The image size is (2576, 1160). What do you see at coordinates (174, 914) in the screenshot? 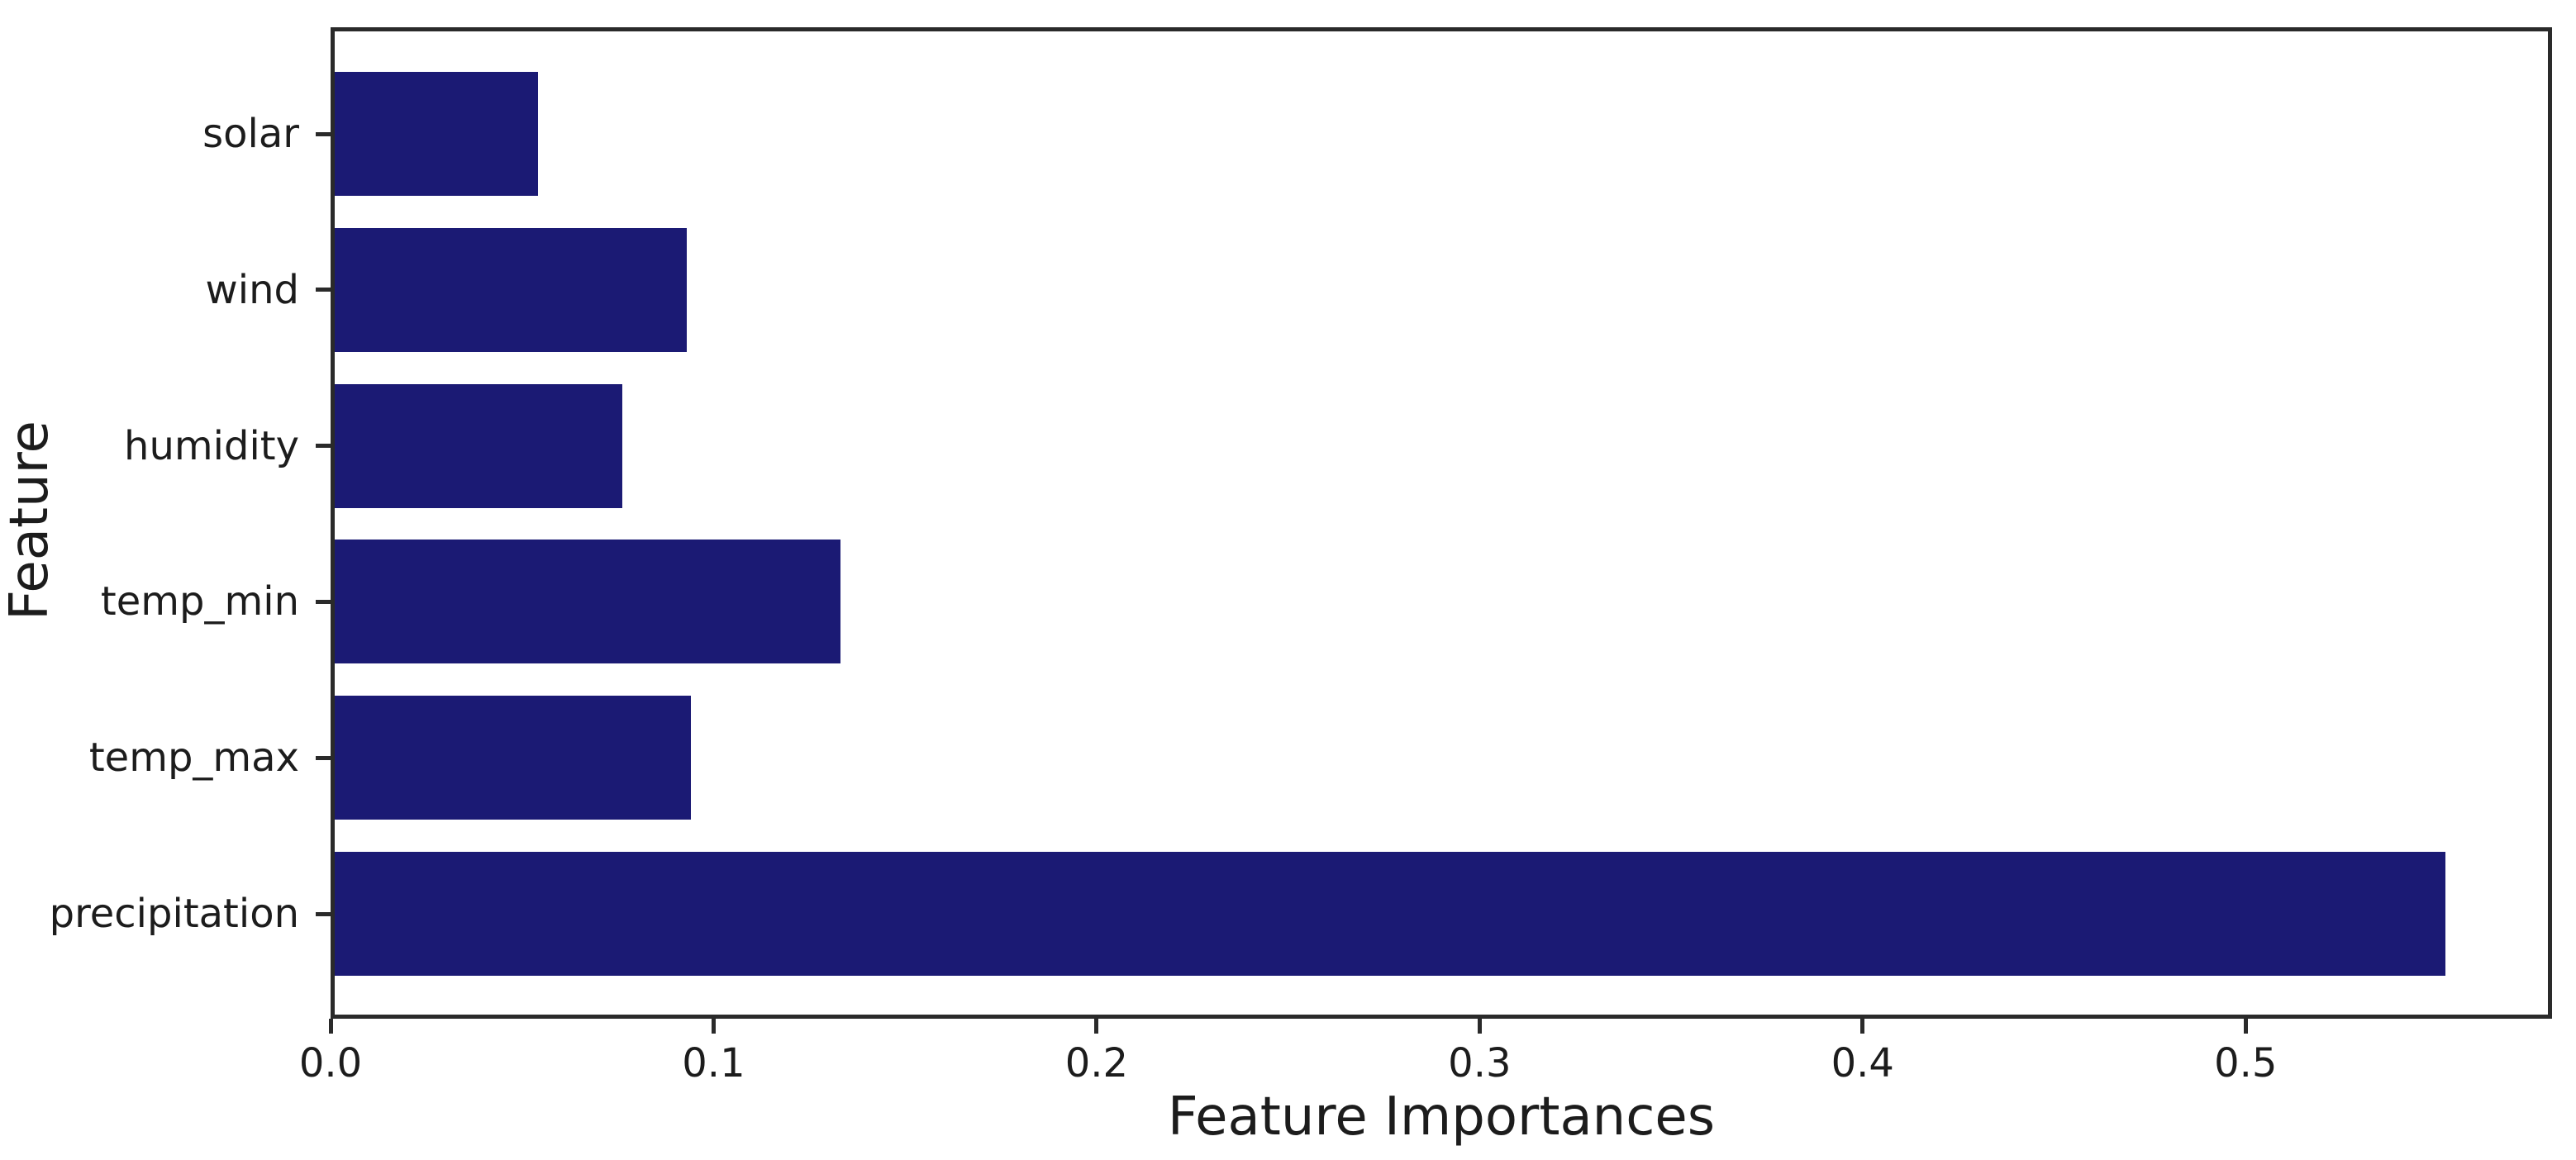
I see `y-tick-label-precipitation: precipitation` at bounding box center [174, 914].